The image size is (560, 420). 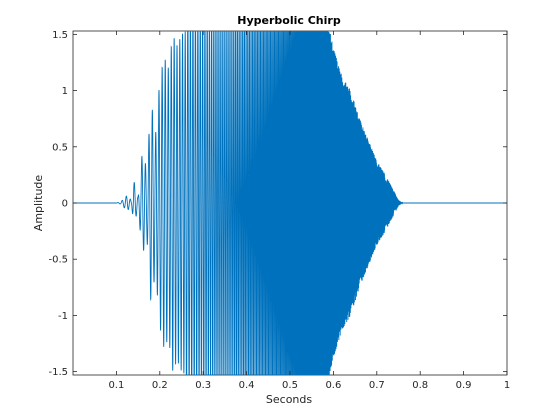 I want to click on x-tick-label: 0.9, so click(x=464, y=385).